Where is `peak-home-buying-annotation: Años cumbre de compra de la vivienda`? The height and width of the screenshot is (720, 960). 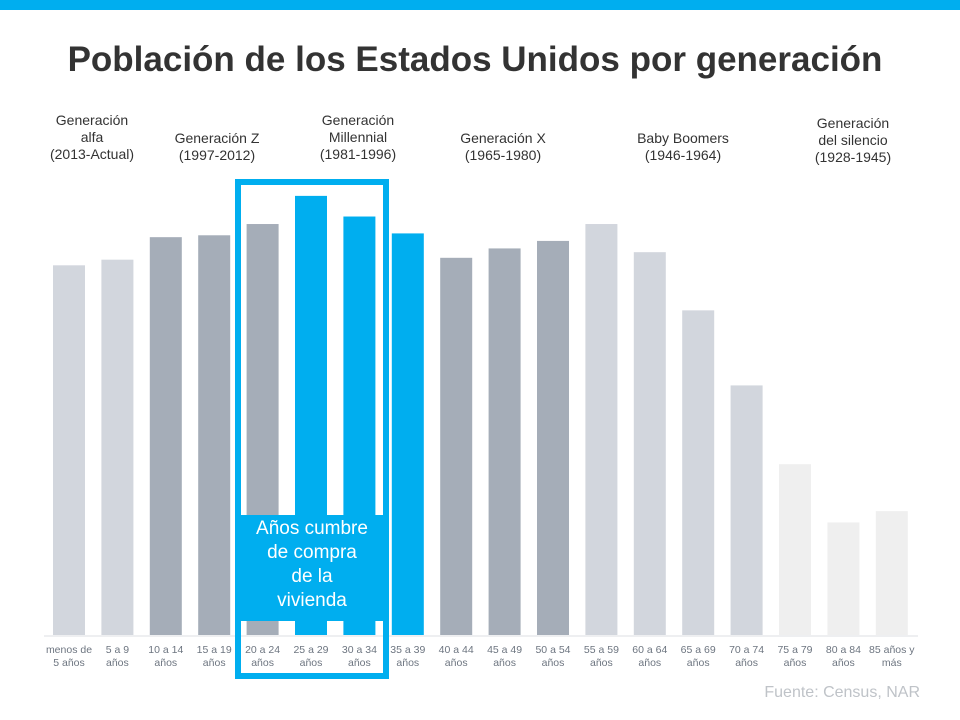
peak-home-buying-annotation: Años cumbre de compra de la vivienda is located at coordinates (312, 568).